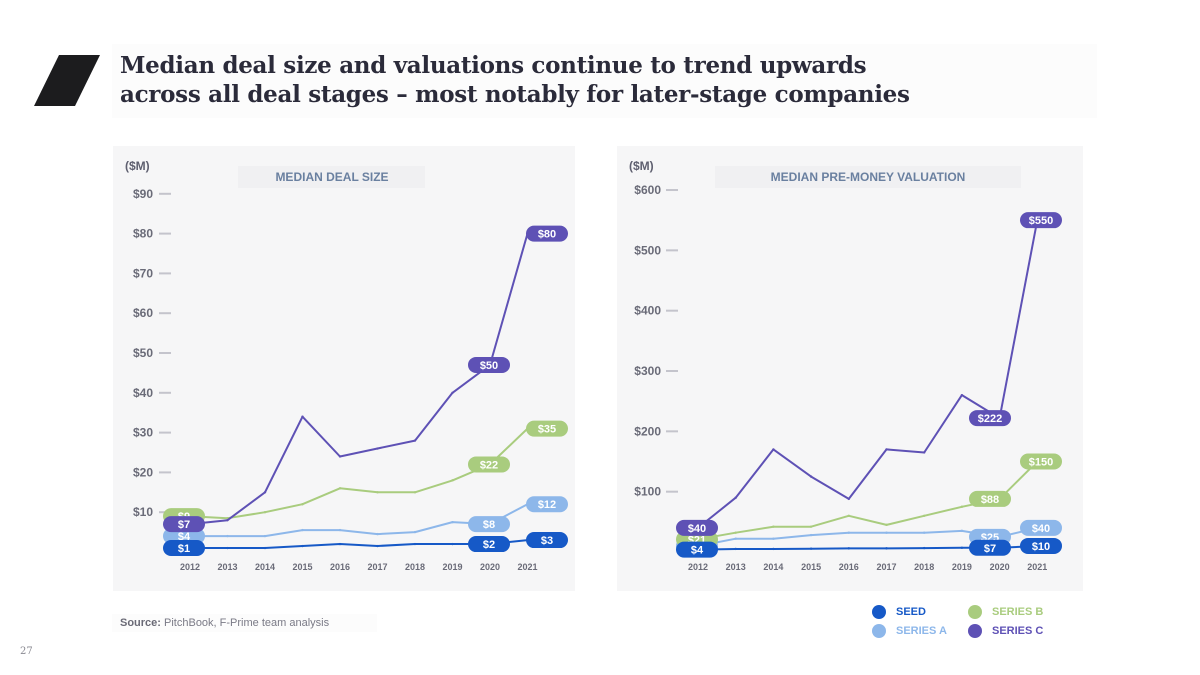 The image size is (1200, 675). I want to click on x-tick-label: 2018, so click(924, 567).